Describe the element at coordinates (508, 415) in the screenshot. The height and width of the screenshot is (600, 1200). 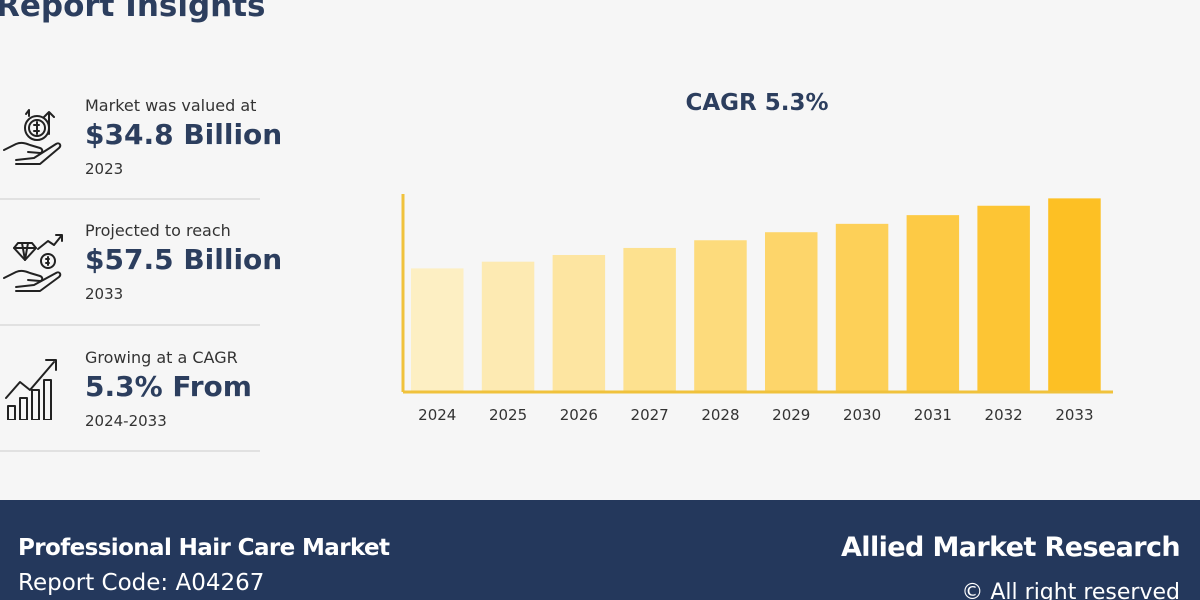
I see `x-tick-label: 2025` at that location.